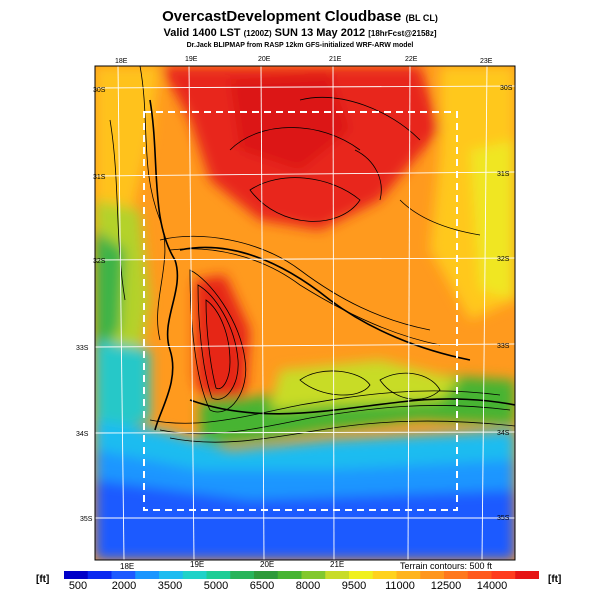  What do you see at coordinates (486, 61) in the screenshot?
I see `lon-label-top: 23E` at bounding box center [486, 61].